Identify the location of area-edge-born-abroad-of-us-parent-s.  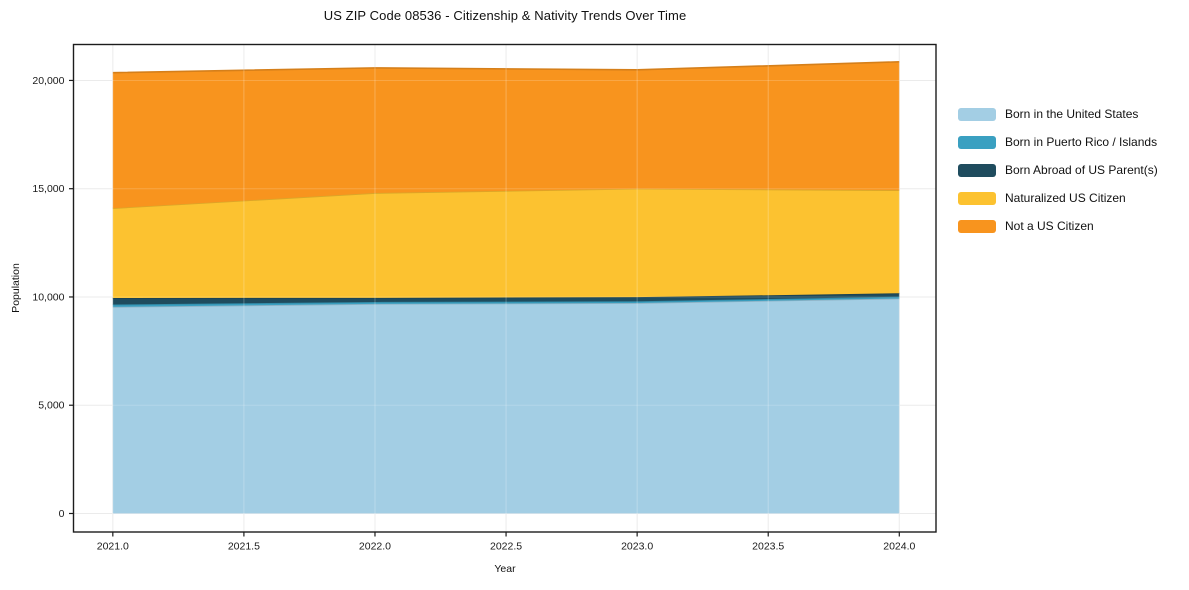
(506, 295).